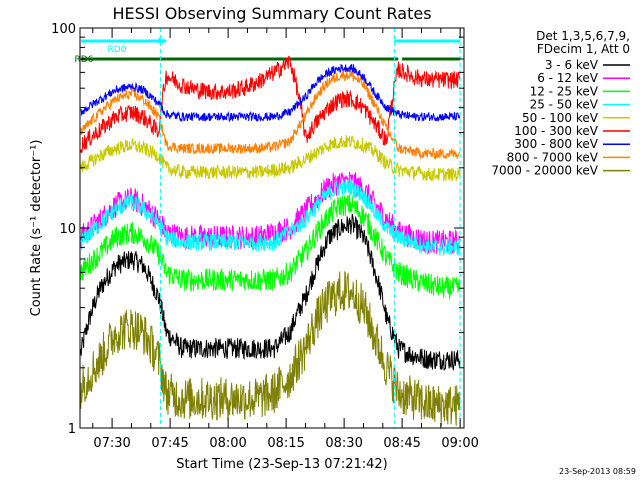 Image resolution: width=640 pixels, height=480 pixels. I want to click on legend-header-line-2: FDecim 1, Att 0, so click(583, 49).